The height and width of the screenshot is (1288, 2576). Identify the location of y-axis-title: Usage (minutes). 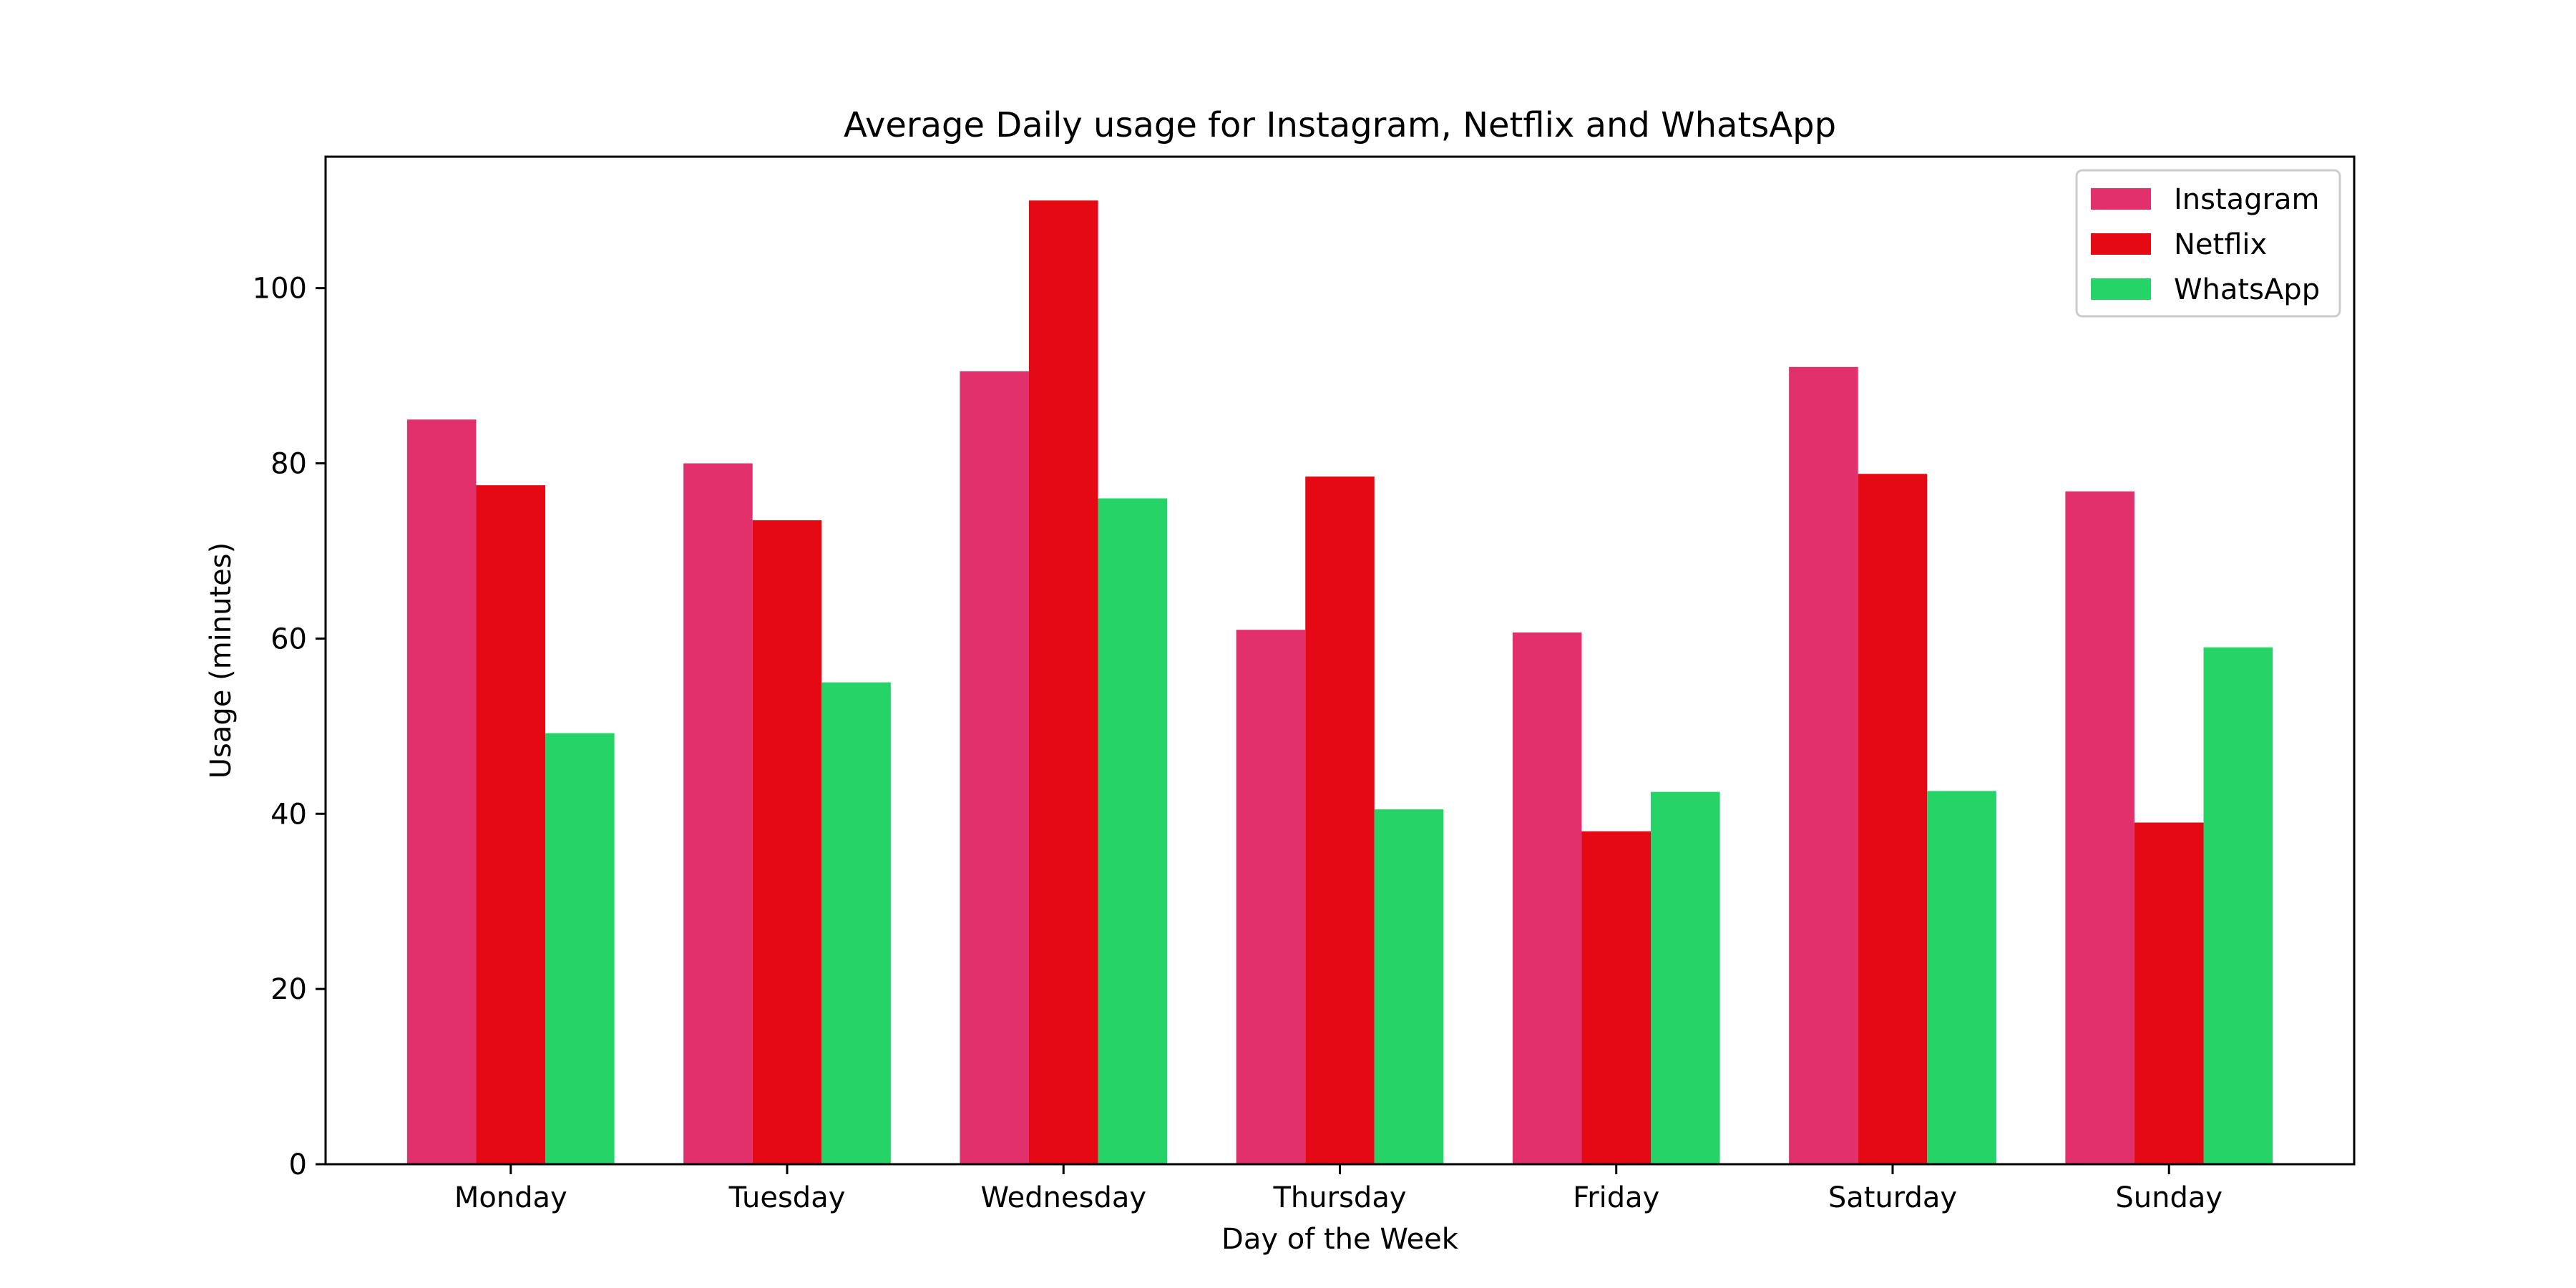
(221, 660).